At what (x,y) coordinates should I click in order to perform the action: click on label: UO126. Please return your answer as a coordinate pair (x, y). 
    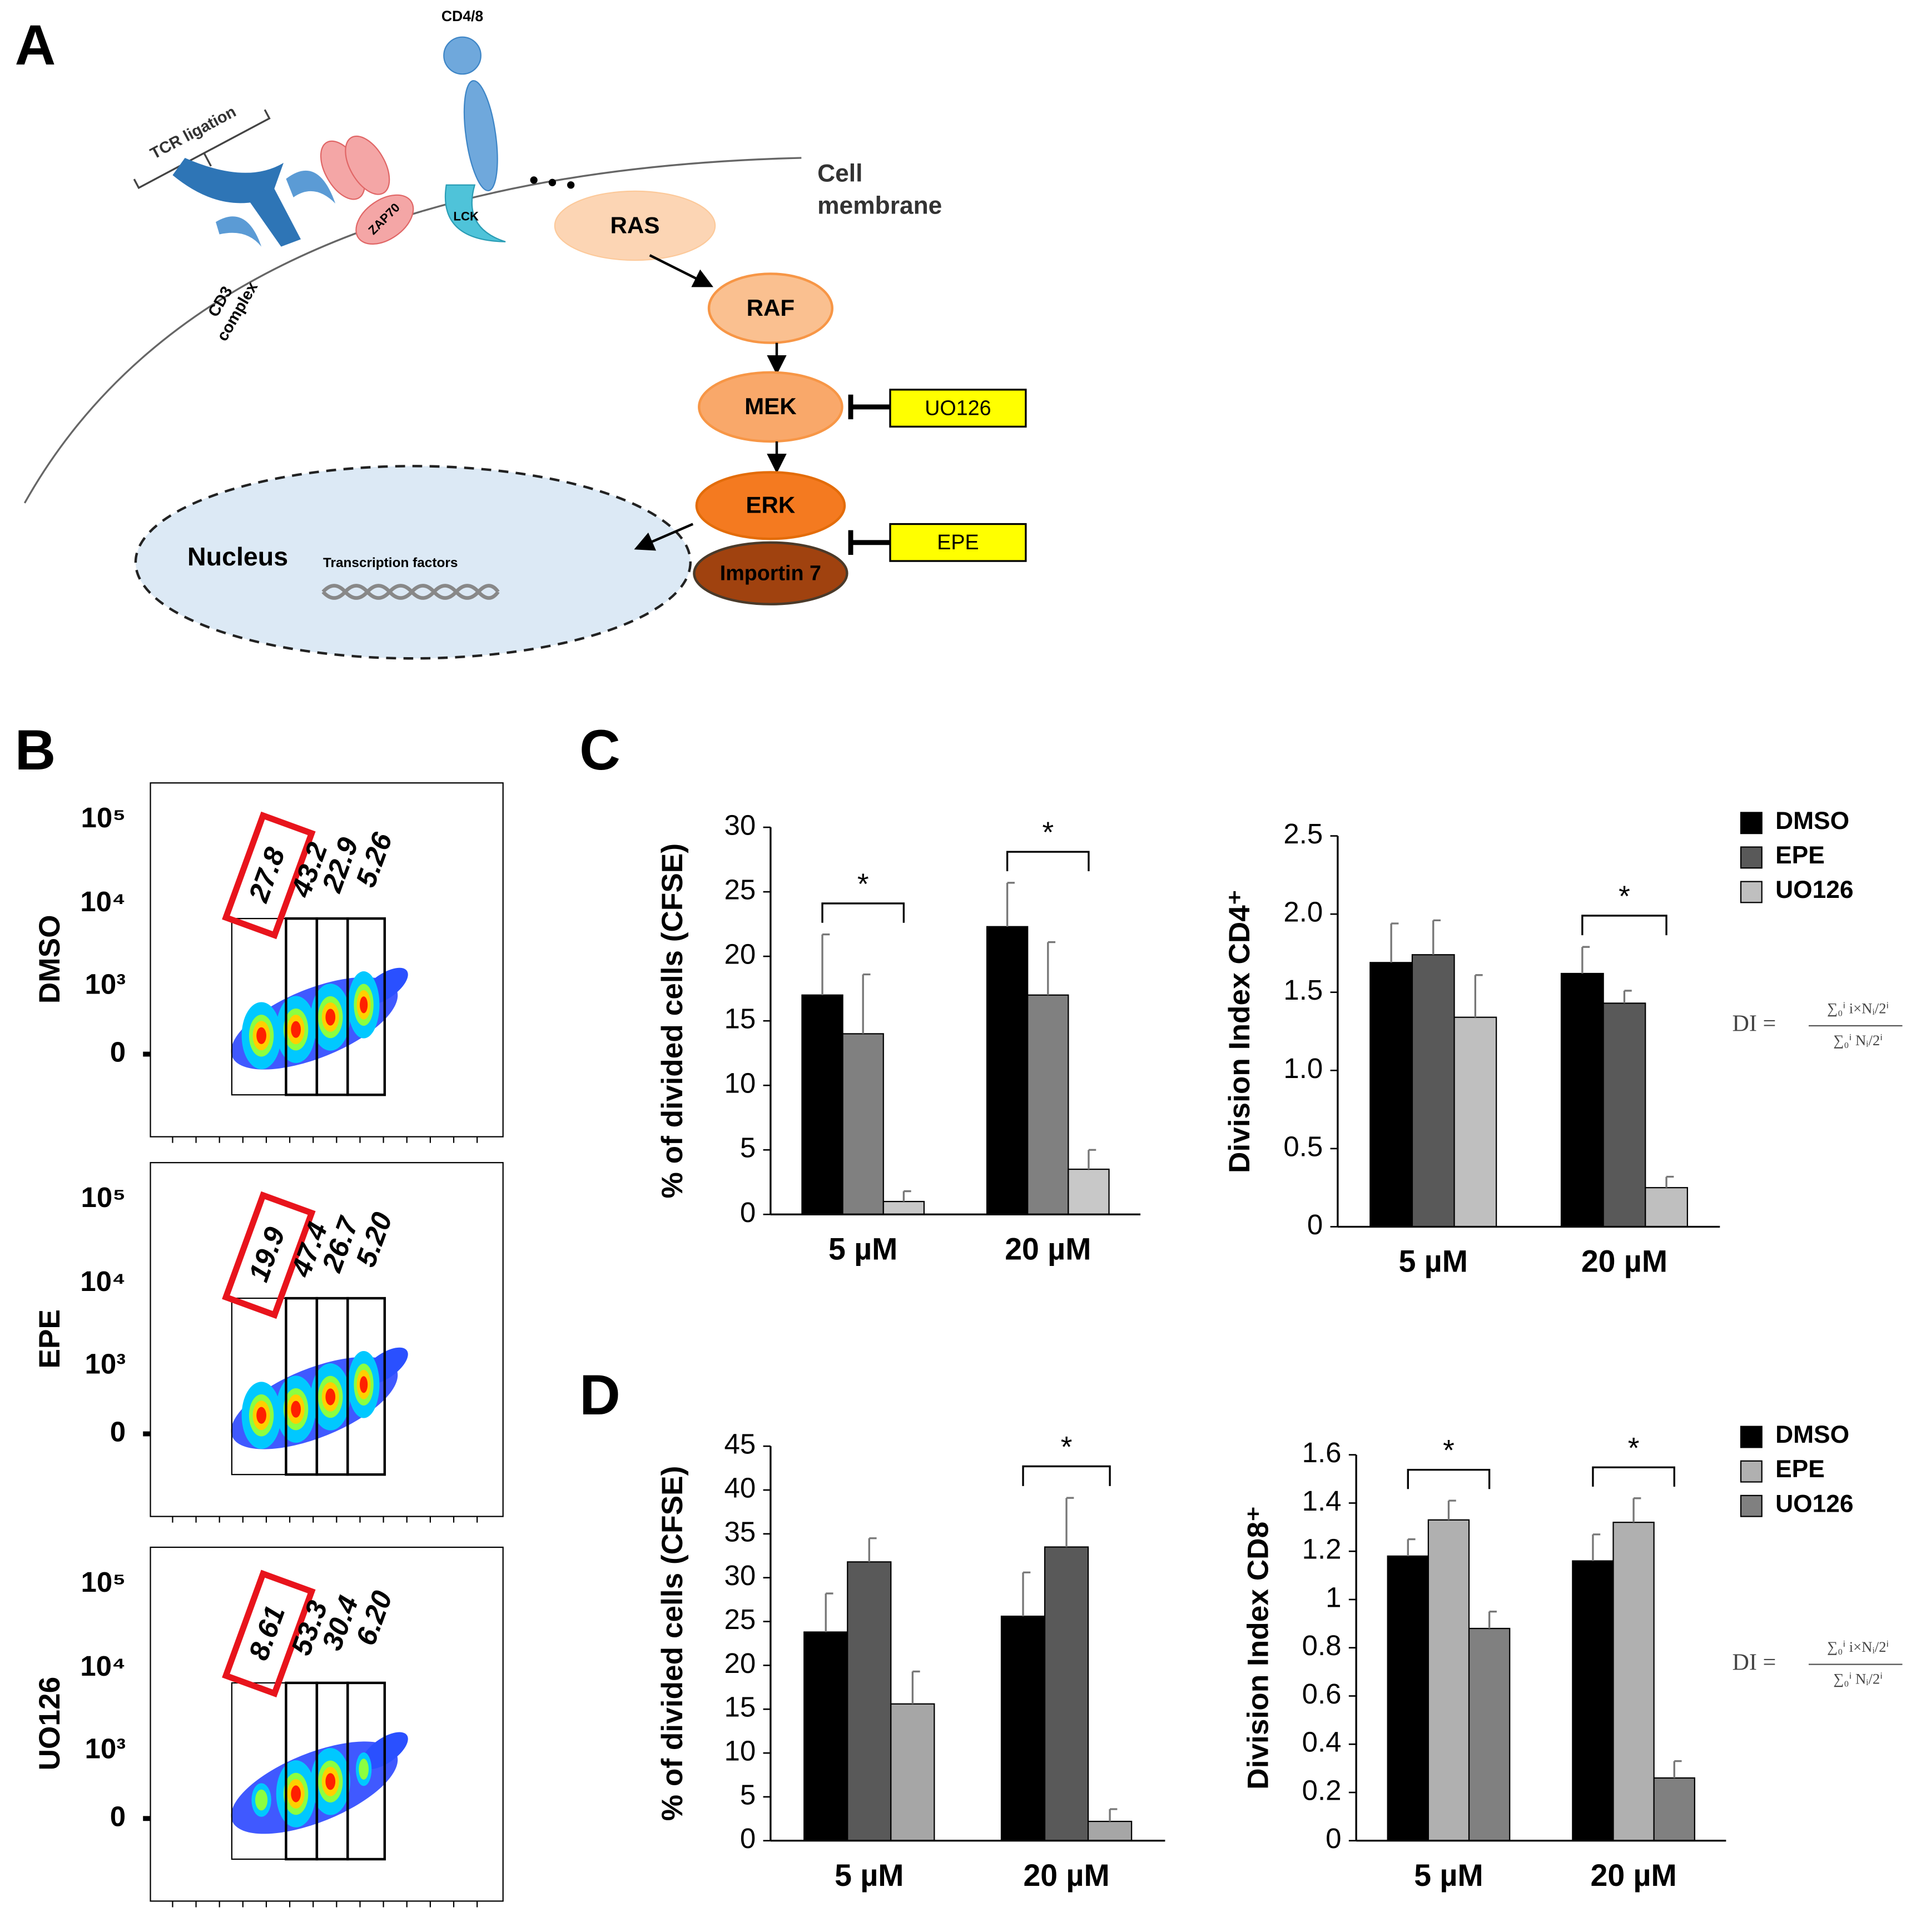
    Looking at the image, I should click on (958, 407).